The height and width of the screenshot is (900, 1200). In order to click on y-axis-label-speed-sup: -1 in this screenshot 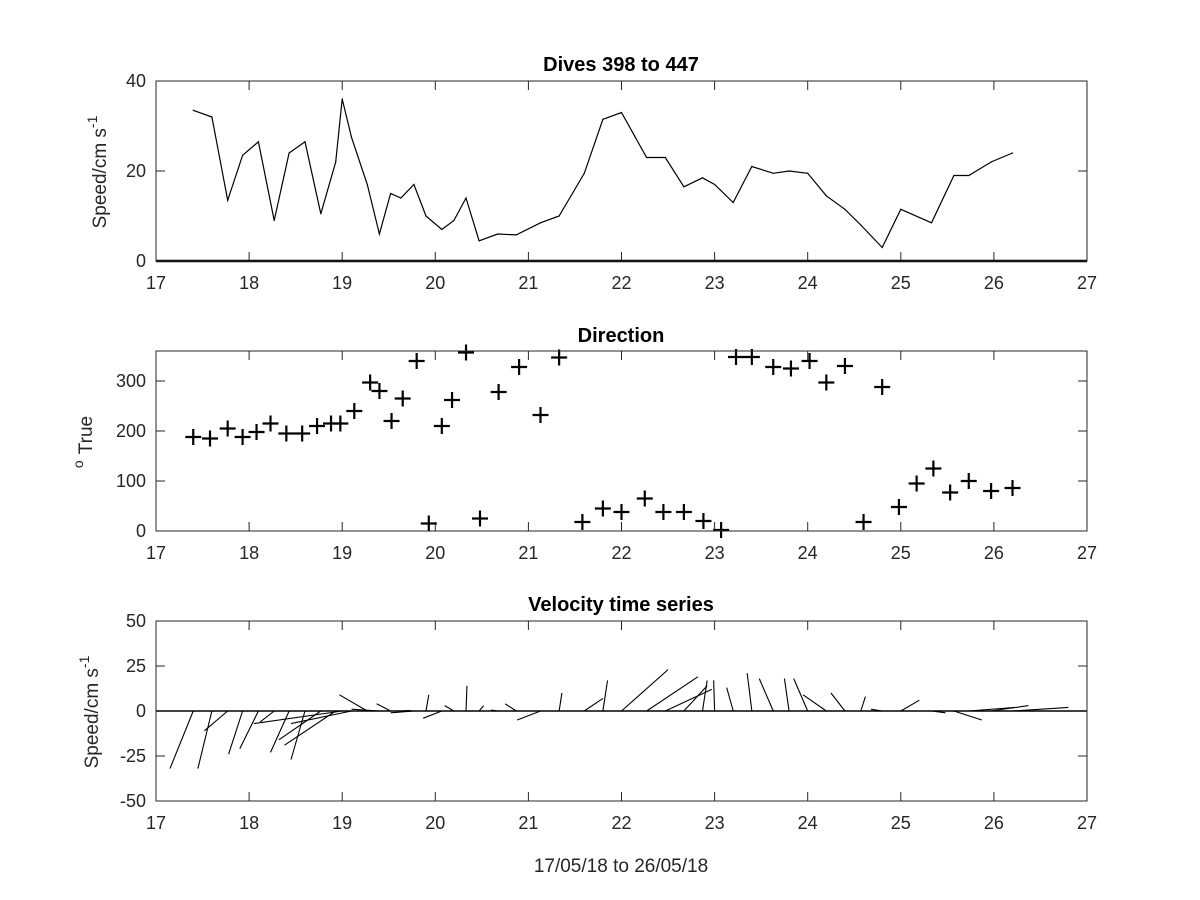, I will do `click(92, 121)`.